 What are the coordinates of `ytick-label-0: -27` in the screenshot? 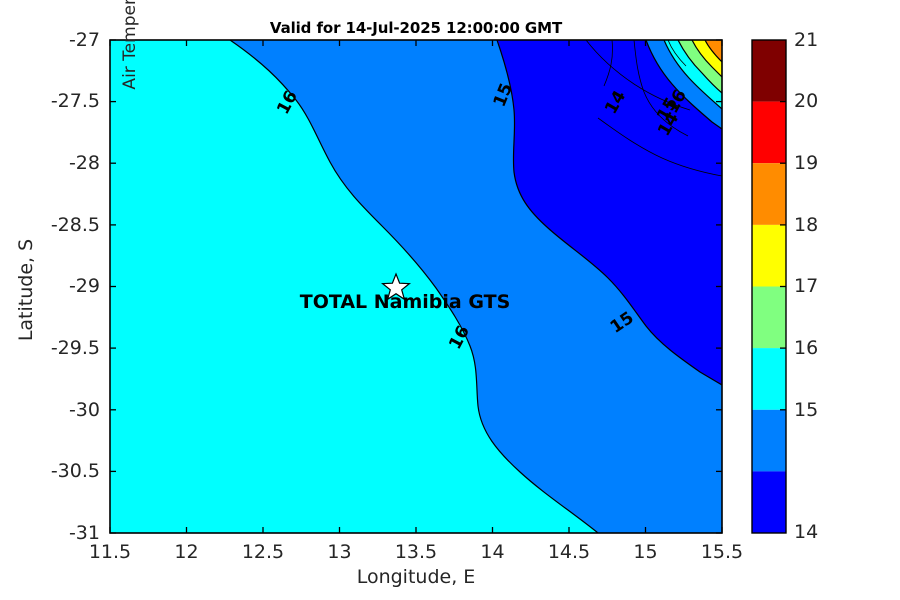 It's located at (84, 40).